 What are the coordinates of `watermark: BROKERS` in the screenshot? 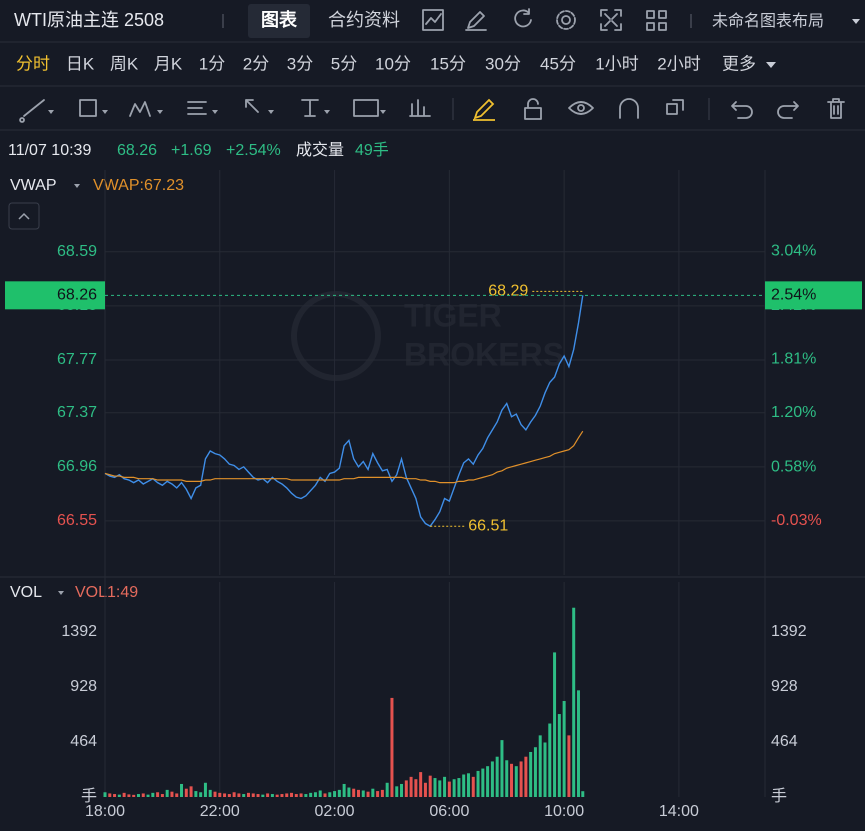 It's located at (484, 354).